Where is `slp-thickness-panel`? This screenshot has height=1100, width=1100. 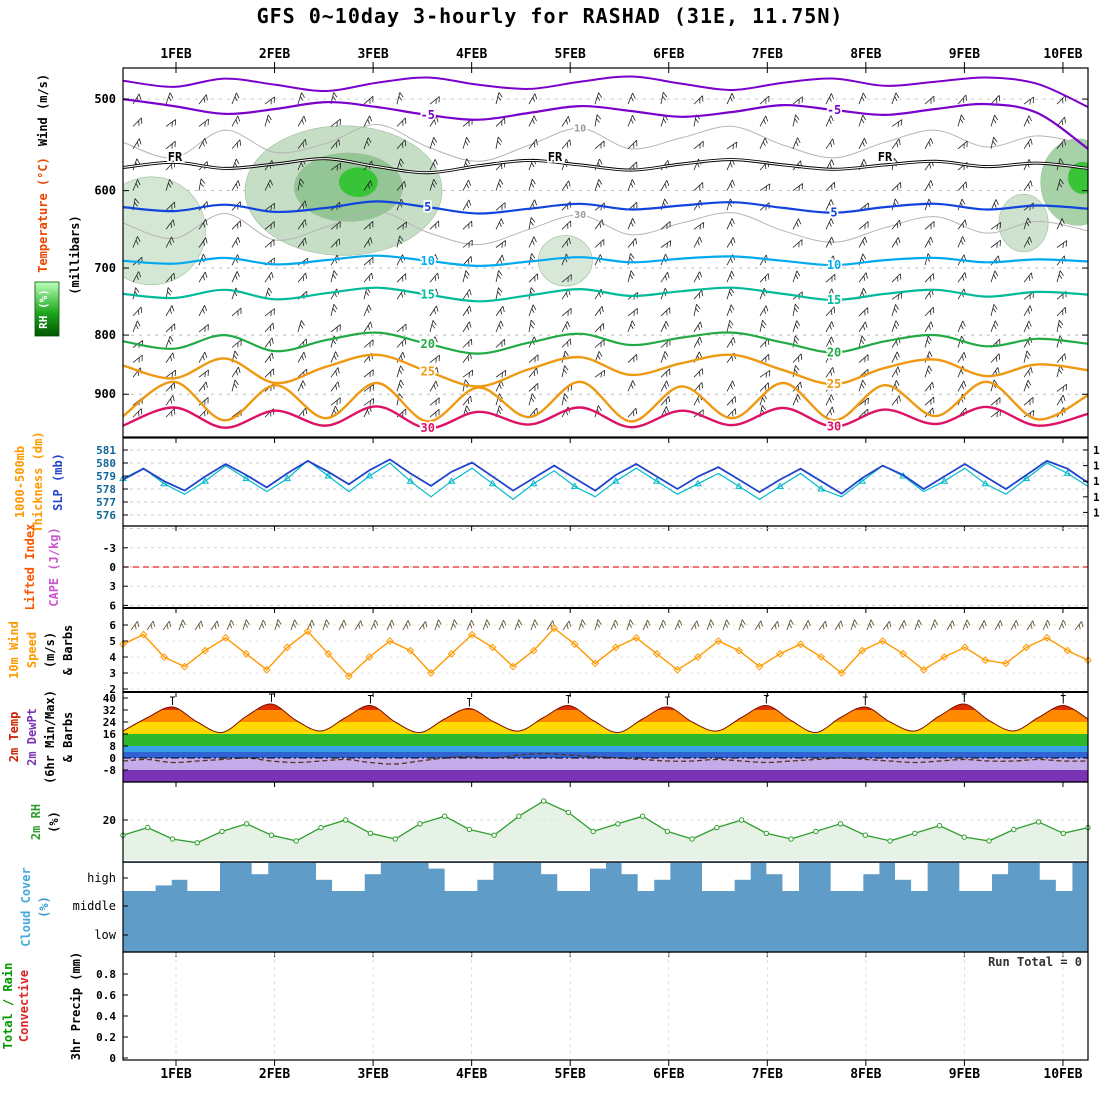 slp-thickness-panel is located at coordinates (604, 482).